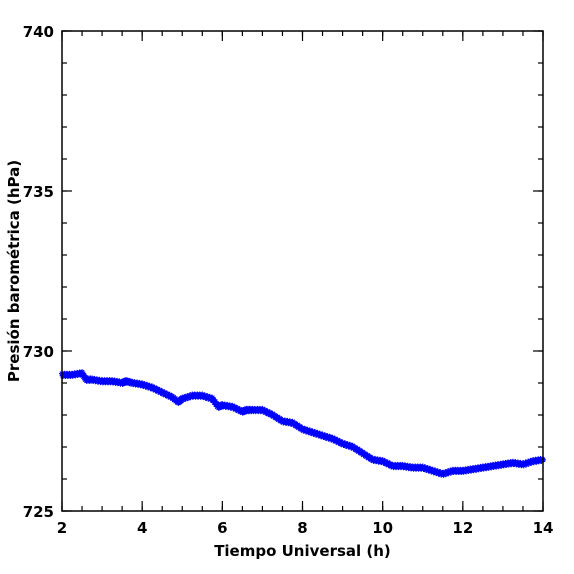  What do you see at coordinates (543, 528) in the screenshot?
I see `x-tick-label: 14` at bounding box center [543, 528].